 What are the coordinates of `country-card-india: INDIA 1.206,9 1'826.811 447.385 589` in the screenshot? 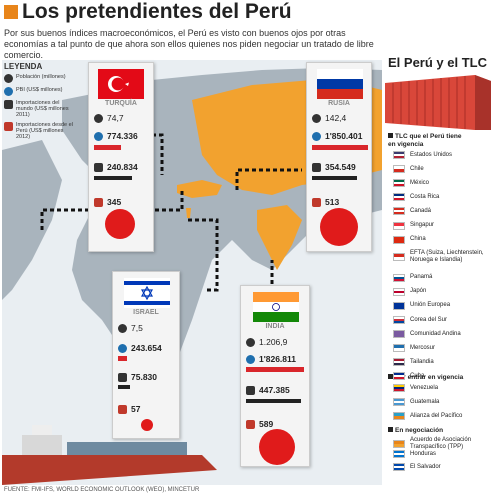 It's located at (275, 376).